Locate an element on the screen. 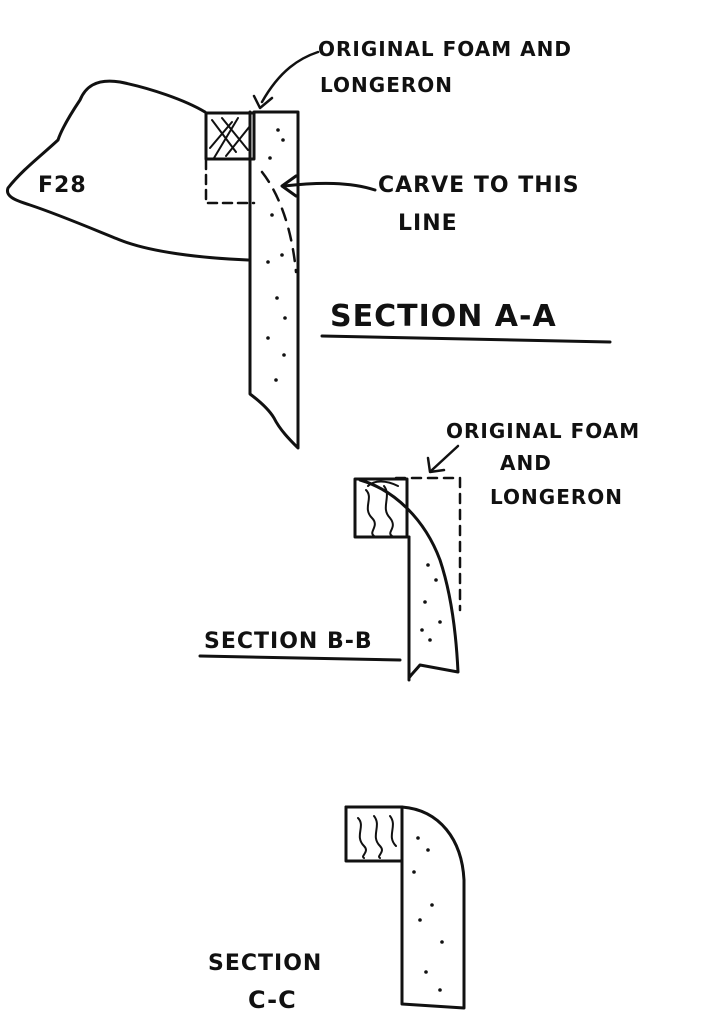 This screenshot has height=1035, width=719. foam-note-line1-a: ORIGINAL FOAM AND is located at coordinates (445, 49).